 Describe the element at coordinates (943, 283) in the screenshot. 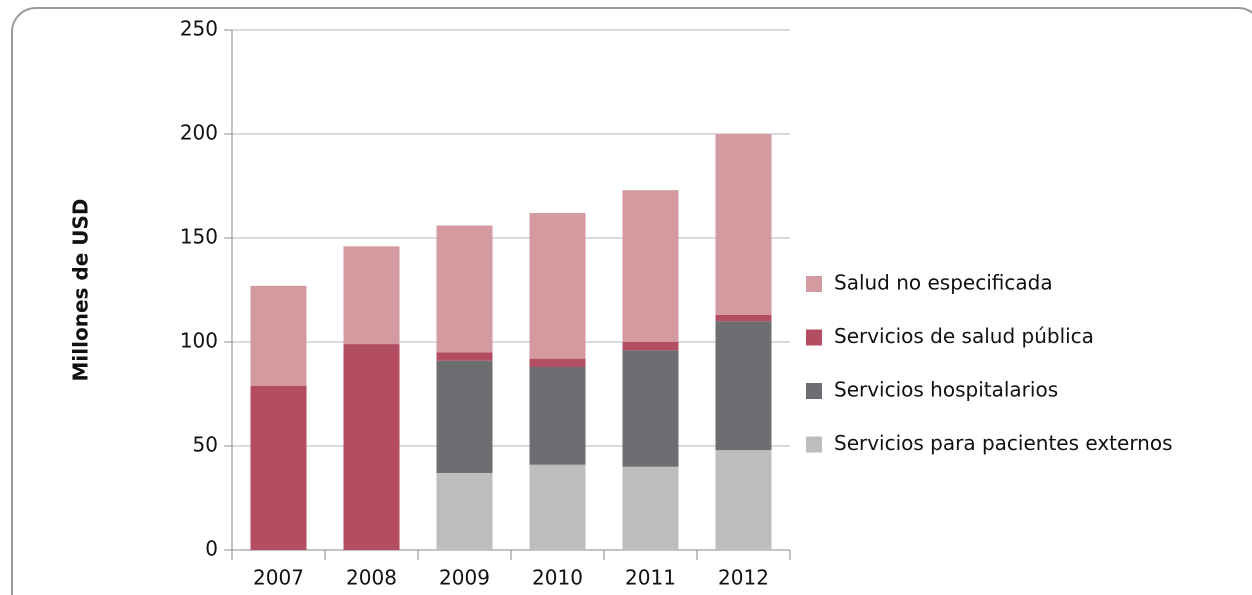

I see `legend-label: Salud no especificada` at that location.